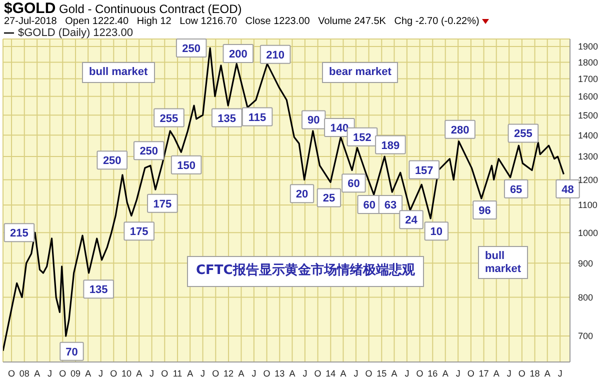 The height and width of the screenshot is (377, 600). What do you see at coordinates (257, 118) in the screenshot?
I see `annotation: 115` at bounding box center [257, 118].